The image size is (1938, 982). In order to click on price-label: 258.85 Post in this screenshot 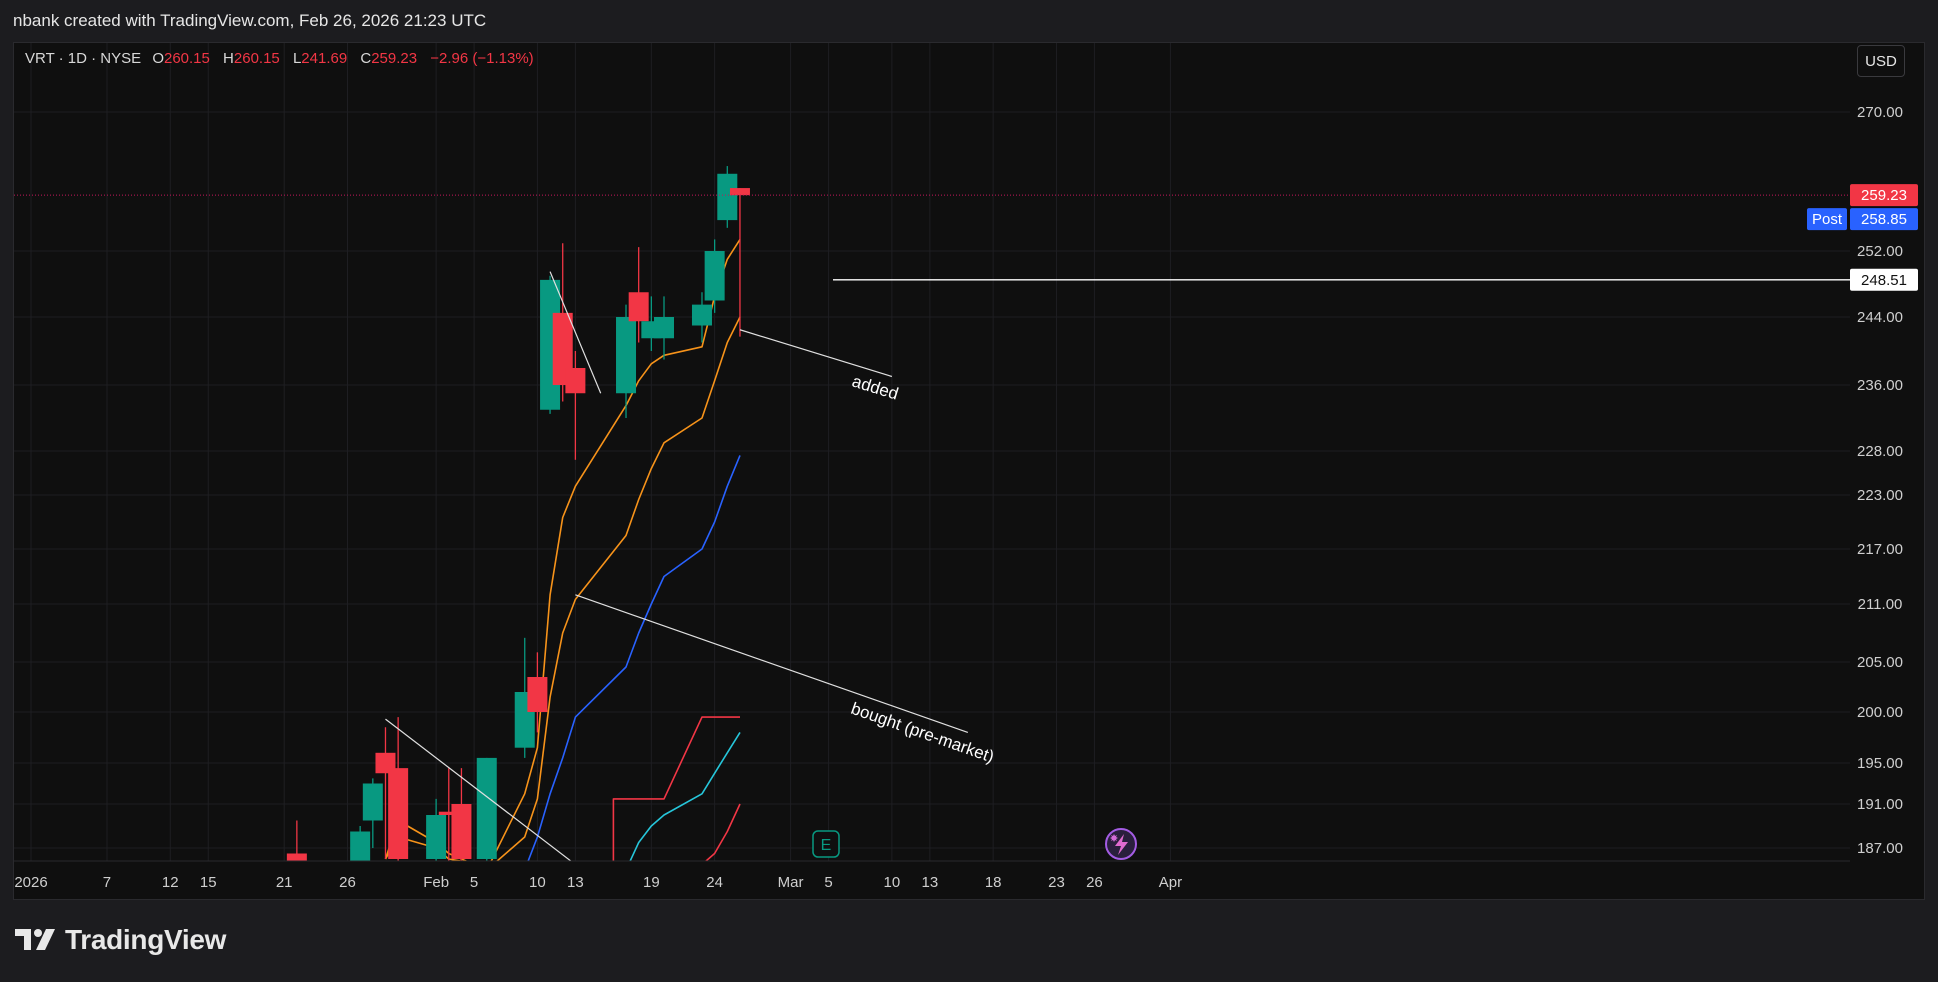, I will do `click(1862, 219)`.